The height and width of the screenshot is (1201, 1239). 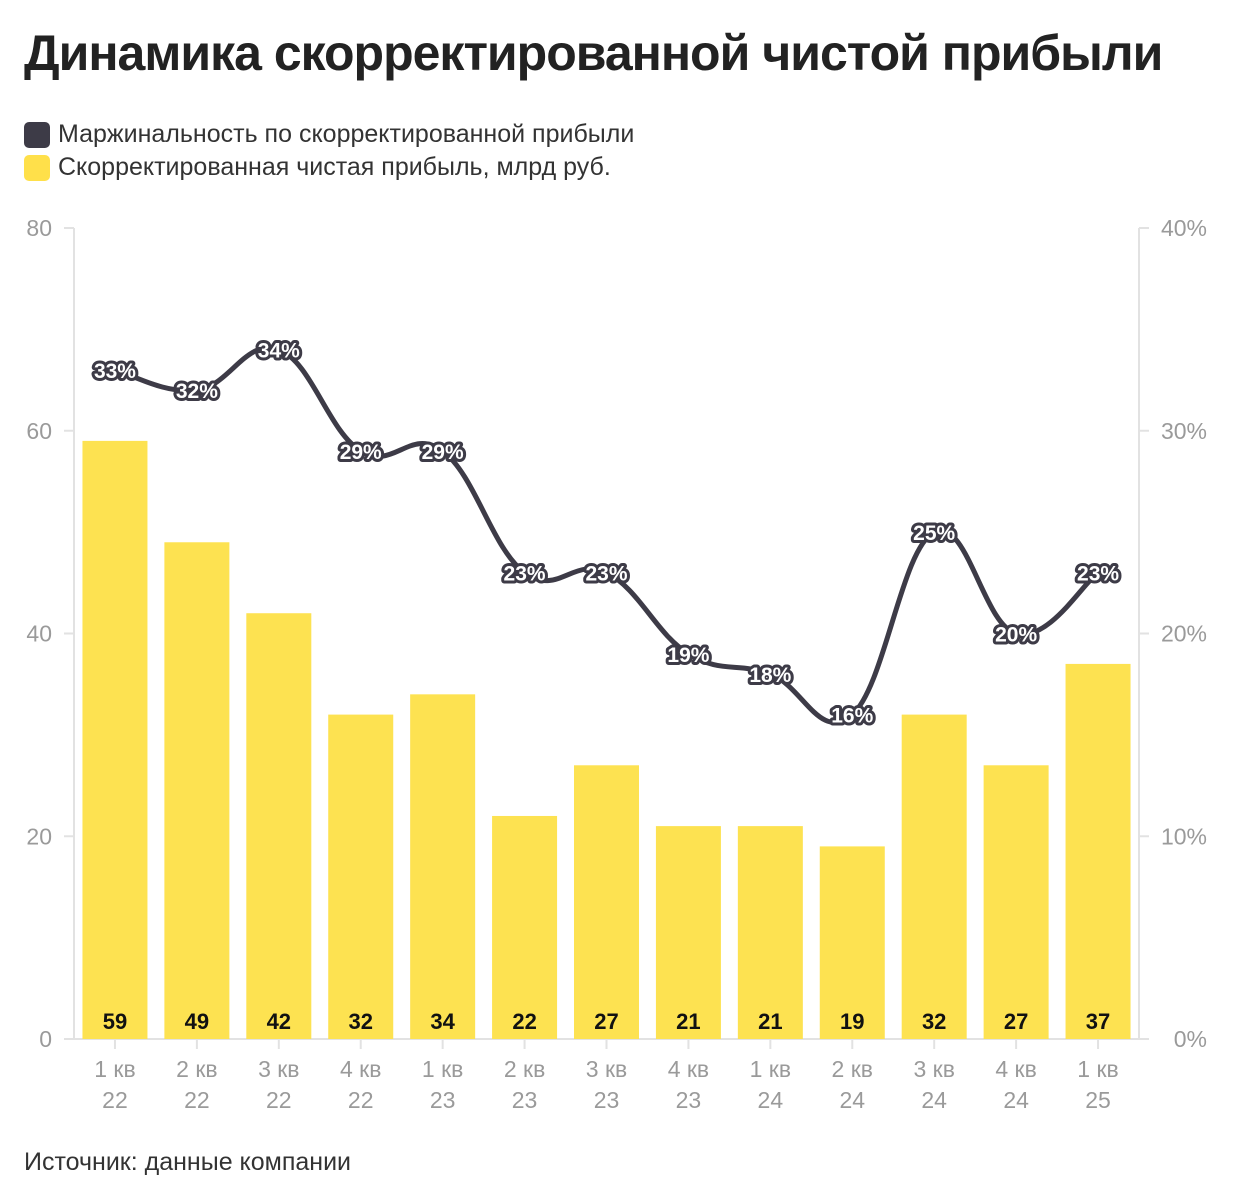 I want to click on bar-value-label: 19, so click(x=852, y=1021).